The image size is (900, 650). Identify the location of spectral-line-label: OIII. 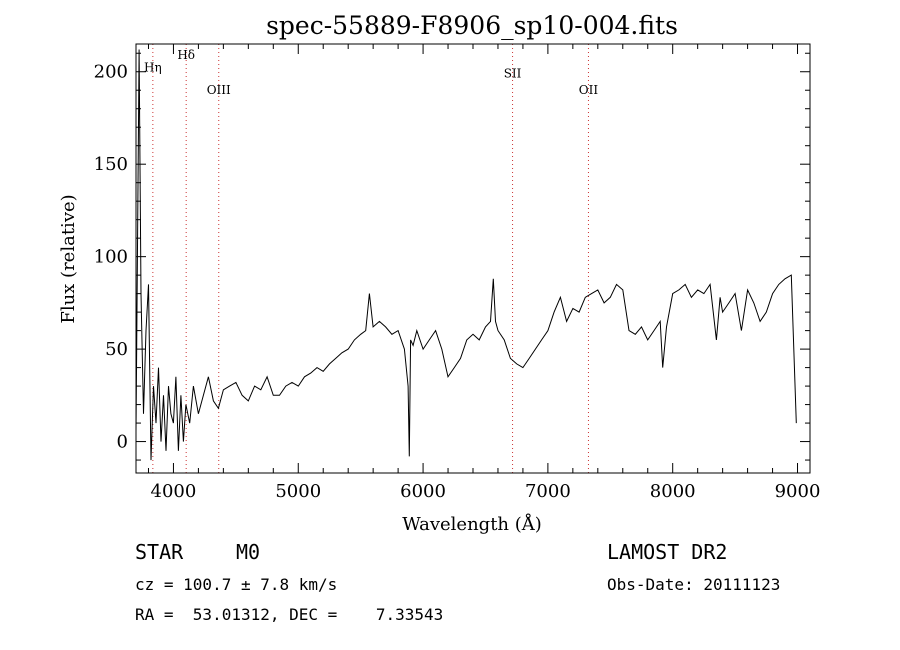
(219, 90).